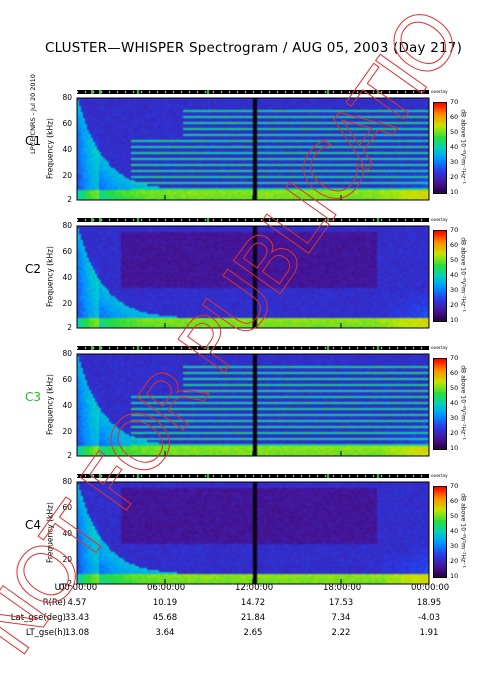  Describe the element at coordinates (77, 633) in the screenshot. I see `ephemeris-value: 13.08` at that location.